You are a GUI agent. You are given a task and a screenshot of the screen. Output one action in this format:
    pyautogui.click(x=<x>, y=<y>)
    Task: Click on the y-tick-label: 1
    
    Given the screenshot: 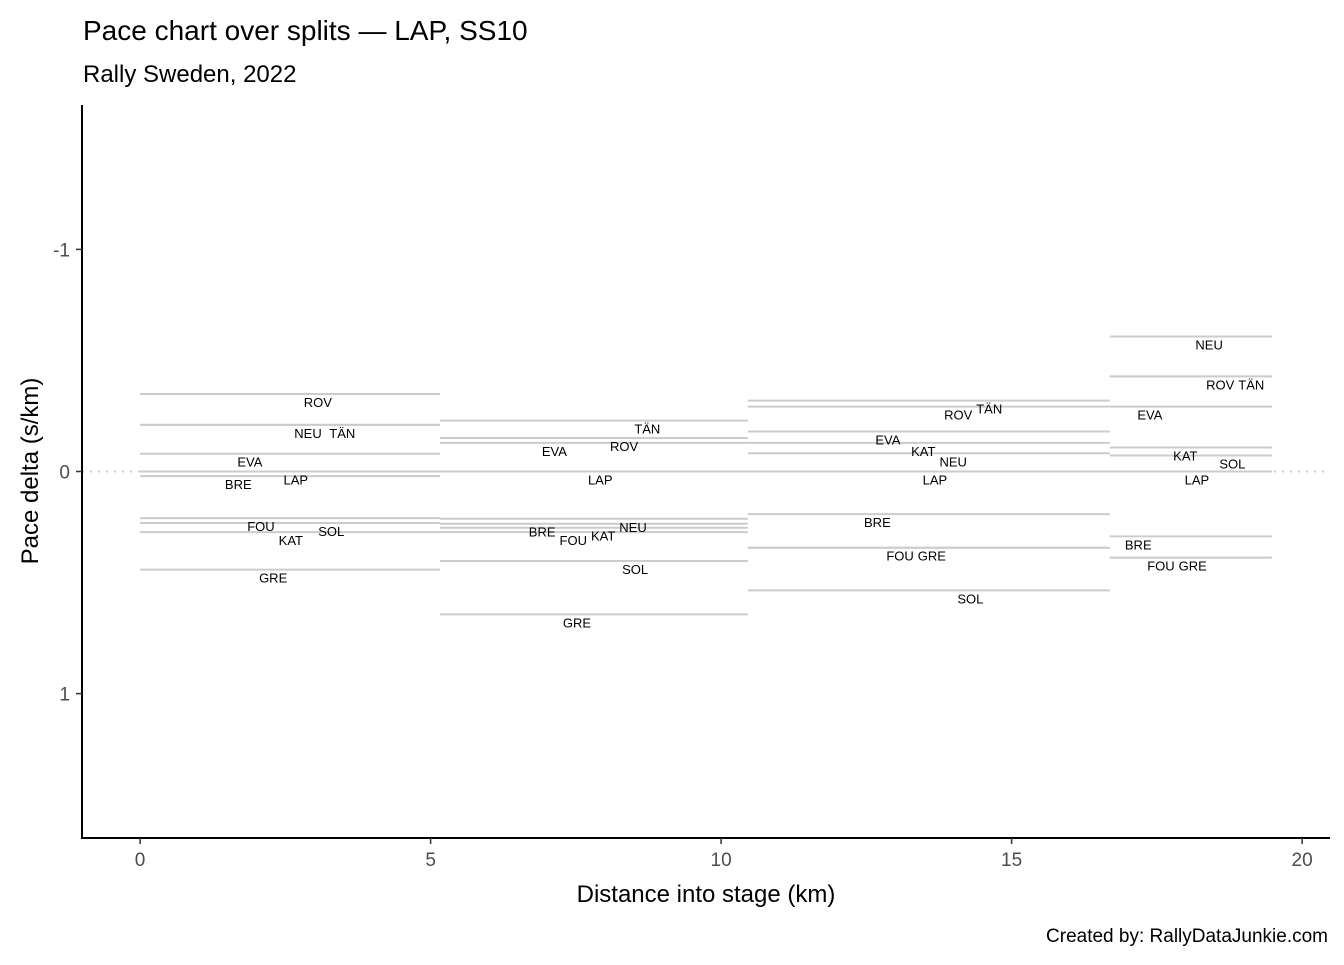 What is the action you would take?
    pyautogui.click(x=64, y=695)
    